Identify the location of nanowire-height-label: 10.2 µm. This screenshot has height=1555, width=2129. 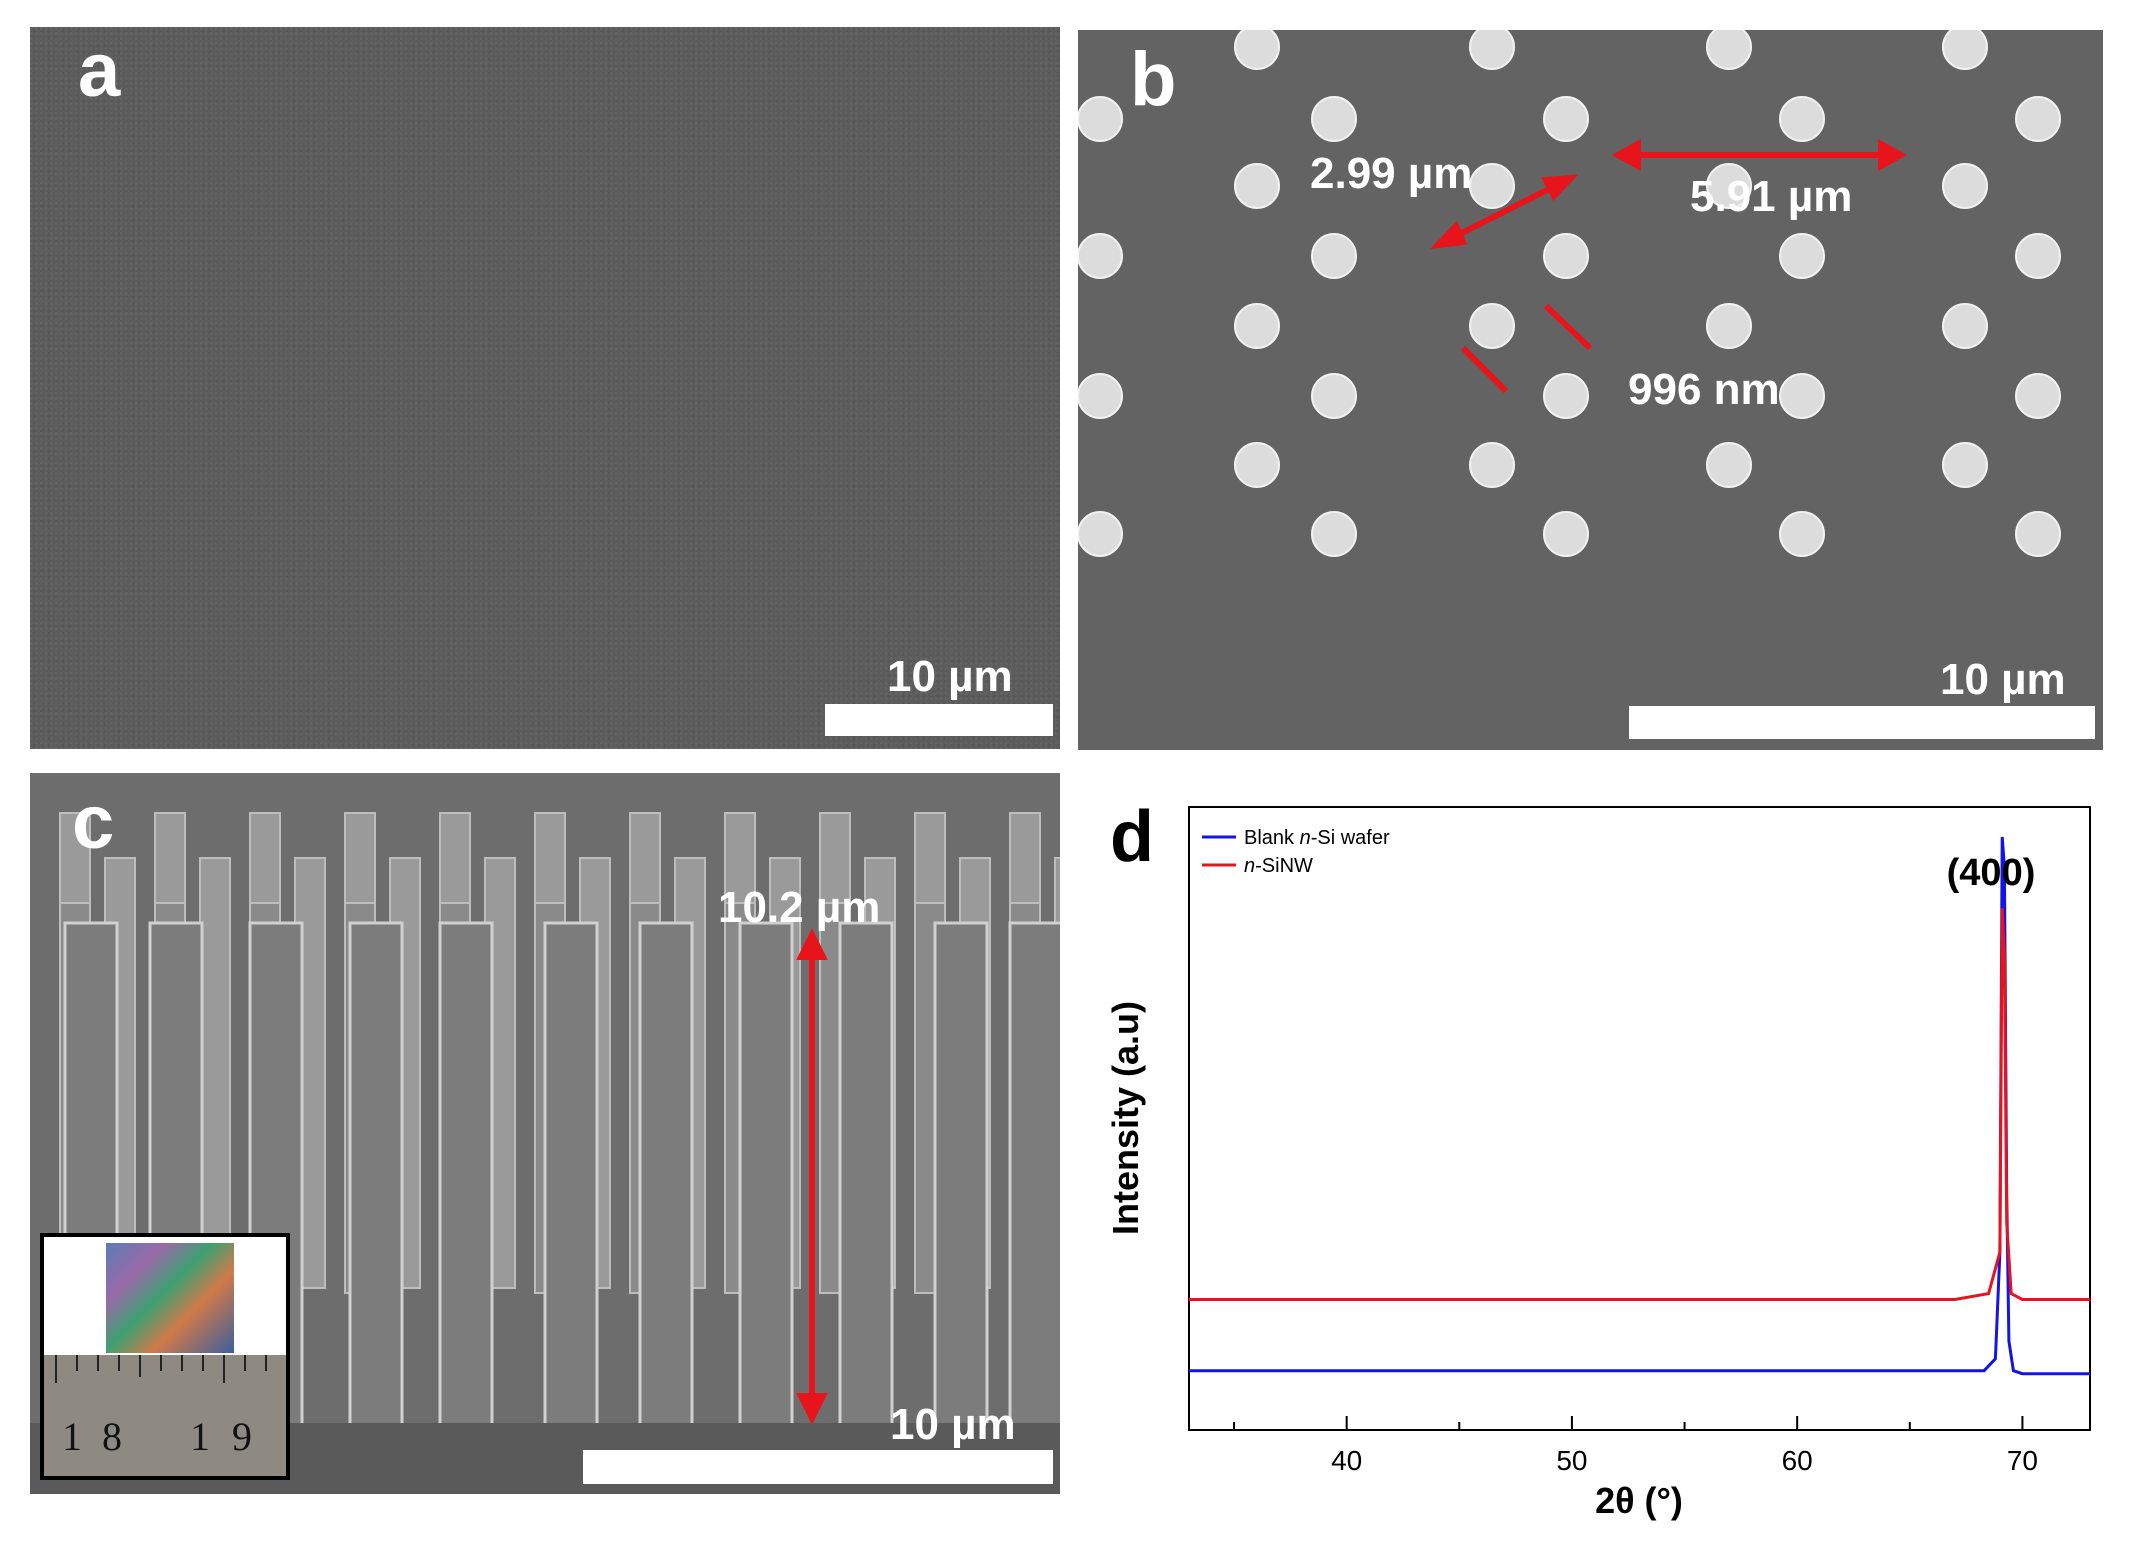
(799, 907).